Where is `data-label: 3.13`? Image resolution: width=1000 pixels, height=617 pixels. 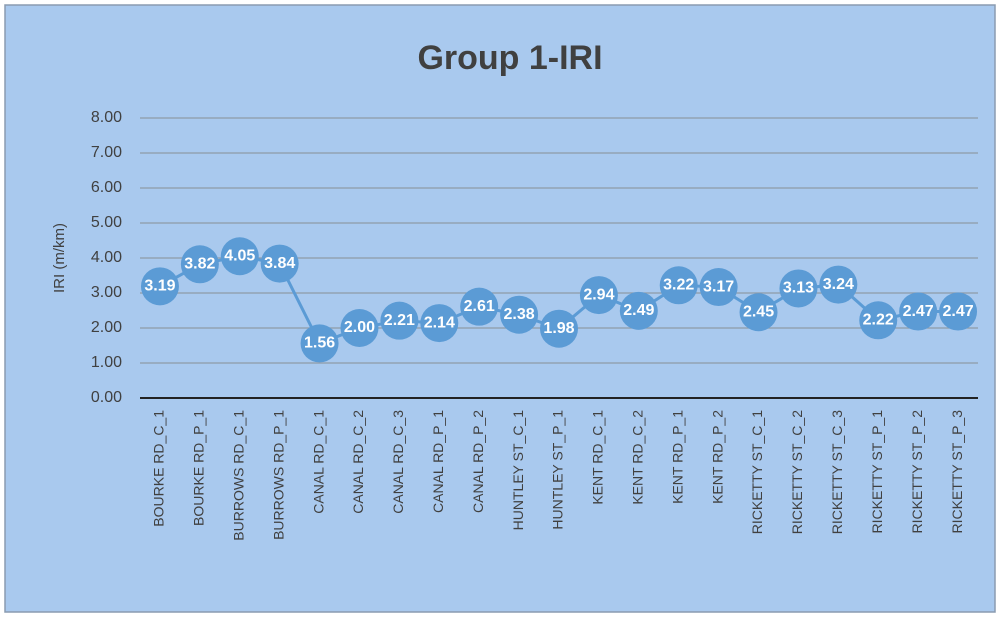 data-label: 3.13 is located at coordinates (798, 288).